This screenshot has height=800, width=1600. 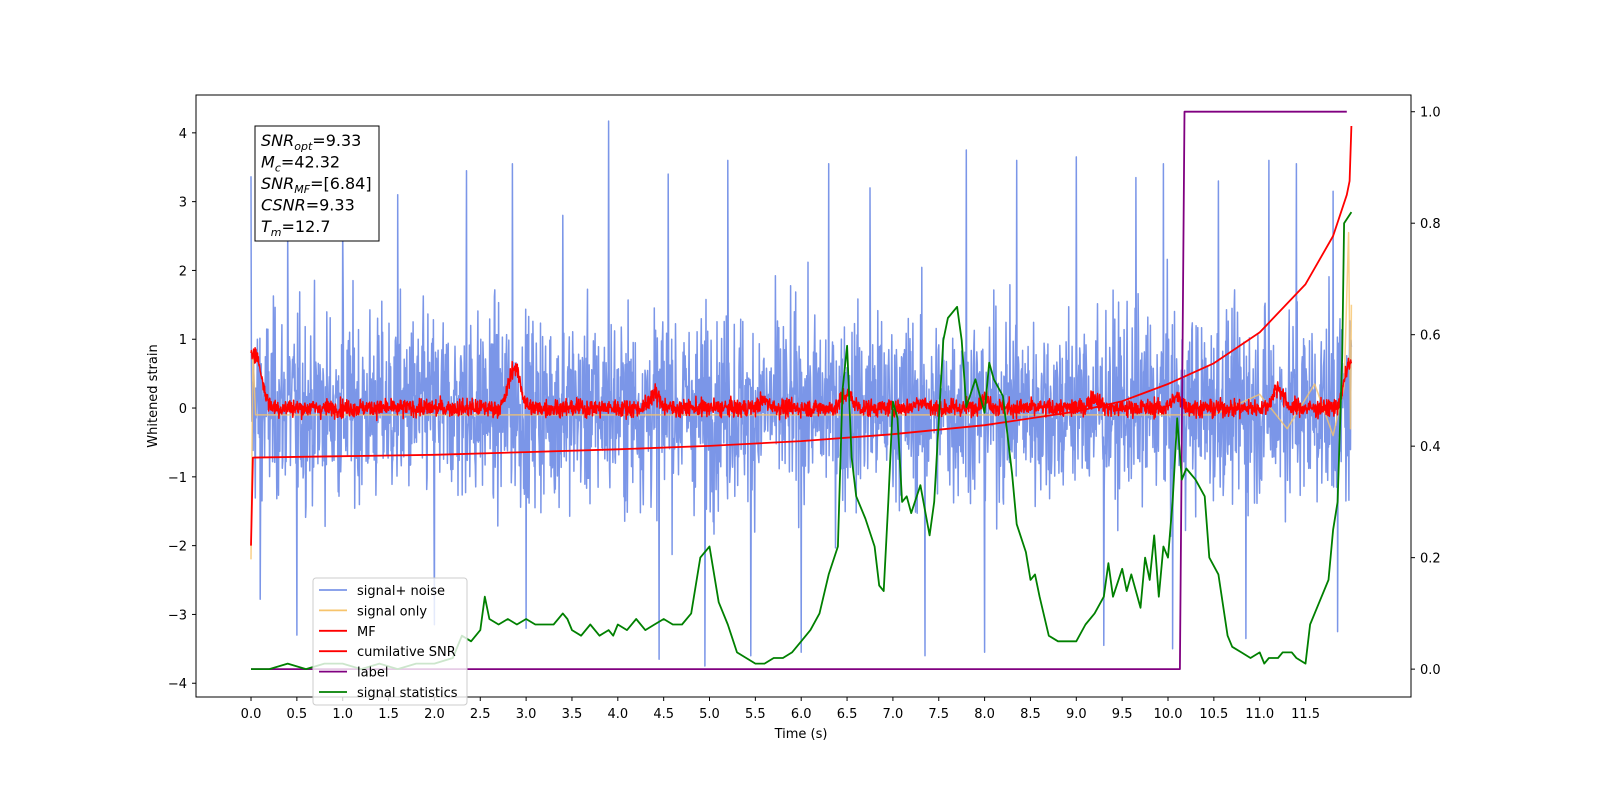 I want to click on info-line: CSNR=9.33, so click(x=308, y=205).